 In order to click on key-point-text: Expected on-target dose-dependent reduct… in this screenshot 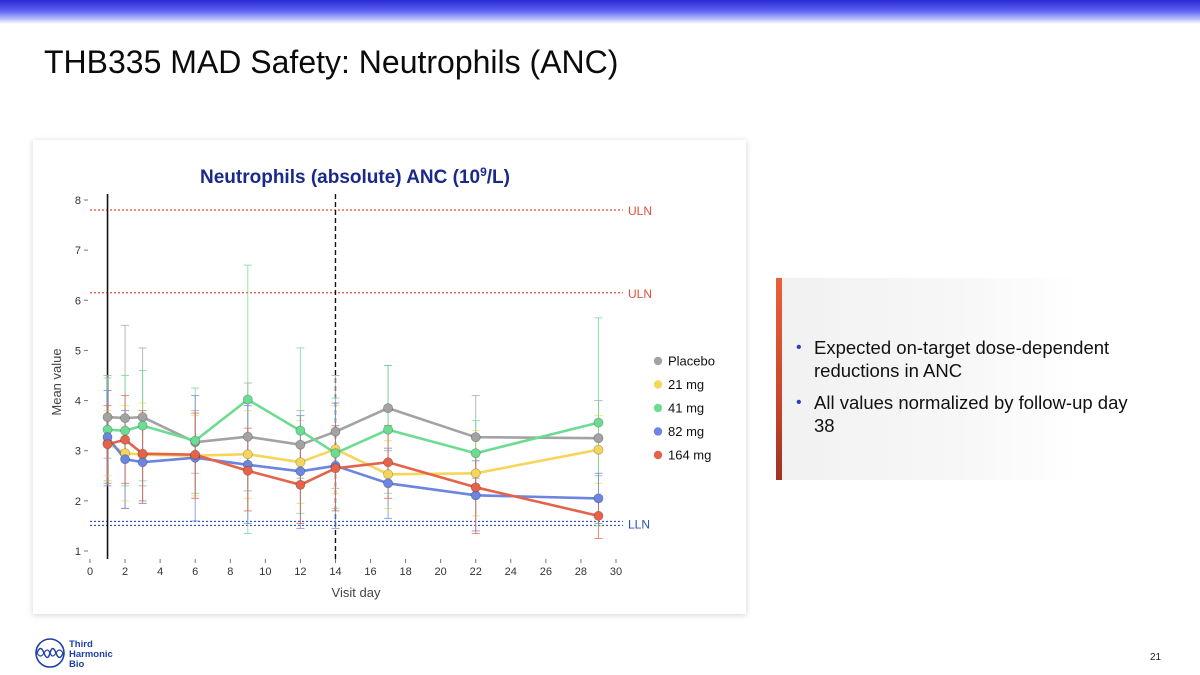, I will do `click(962, 359)`.